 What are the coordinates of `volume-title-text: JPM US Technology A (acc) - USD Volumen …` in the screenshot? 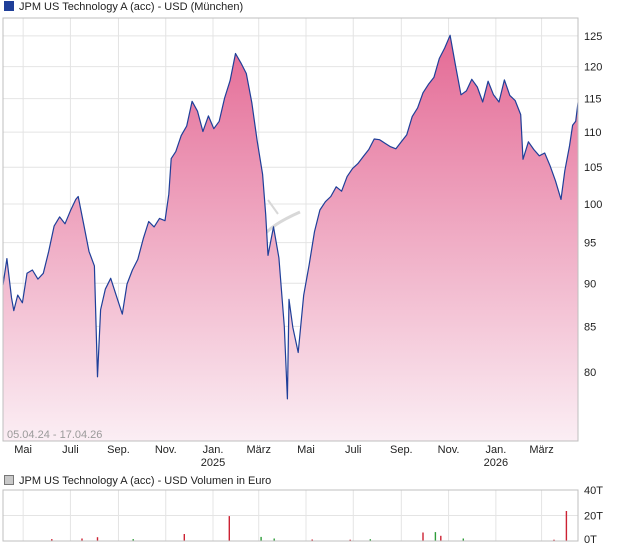 It's located at (145, 481).